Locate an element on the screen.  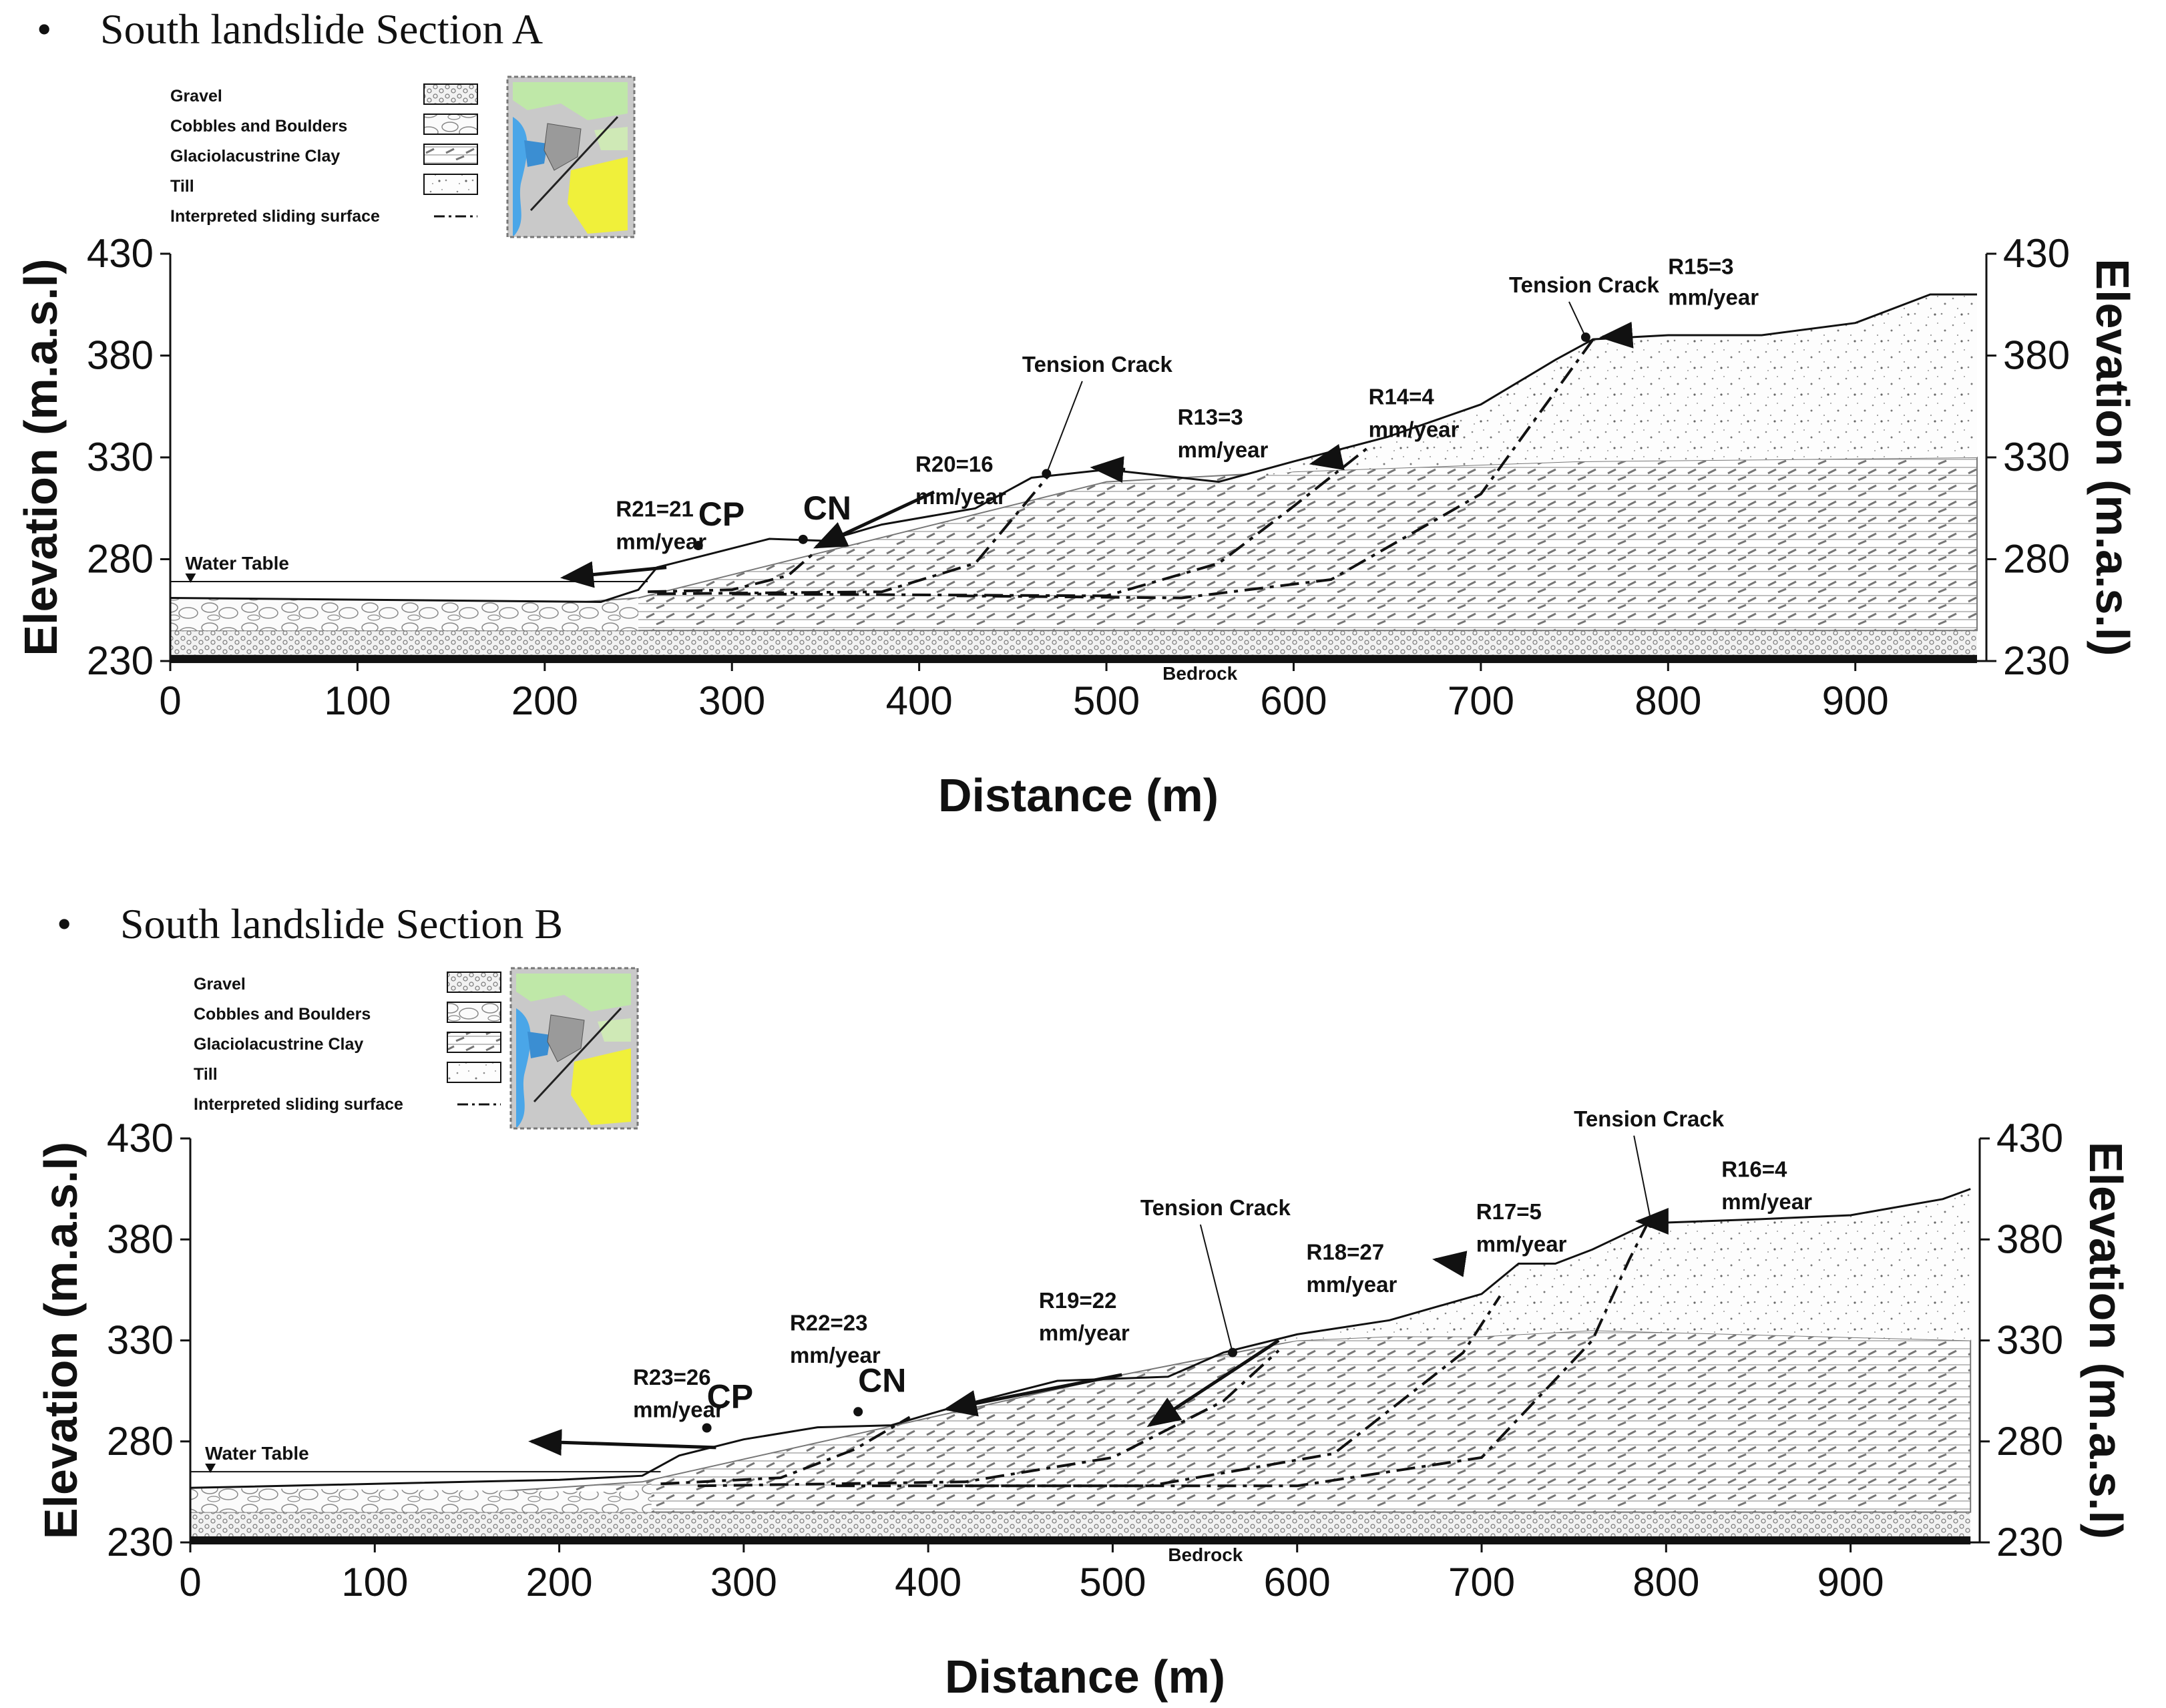
x-tick-label: 200 is located at coordinates (544, 700).